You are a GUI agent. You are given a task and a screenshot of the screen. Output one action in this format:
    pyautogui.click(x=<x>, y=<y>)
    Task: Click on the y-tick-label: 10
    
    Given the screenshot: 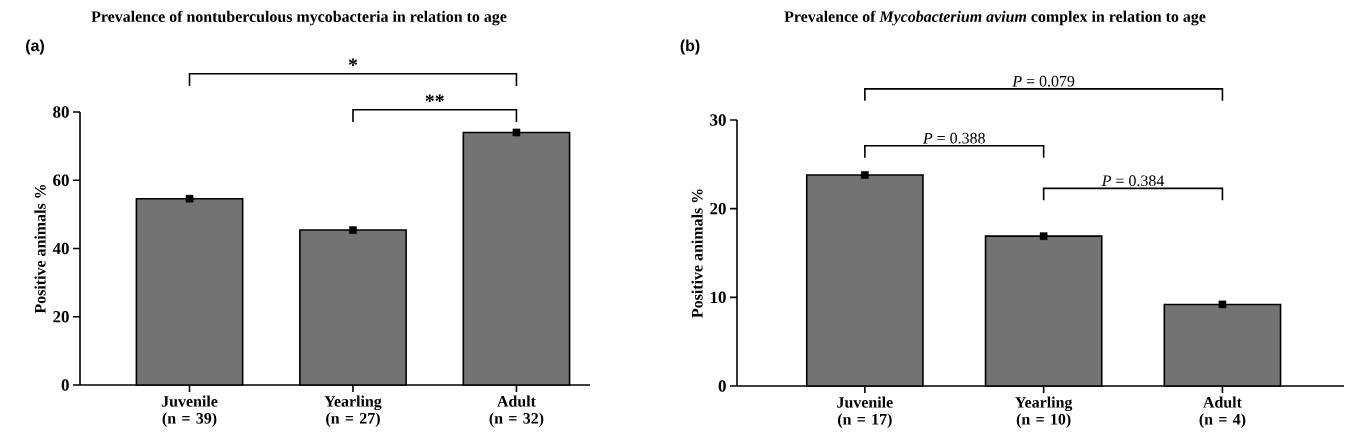 What is the action you would take?
    pyautogui.click(x=718, y=297)
    